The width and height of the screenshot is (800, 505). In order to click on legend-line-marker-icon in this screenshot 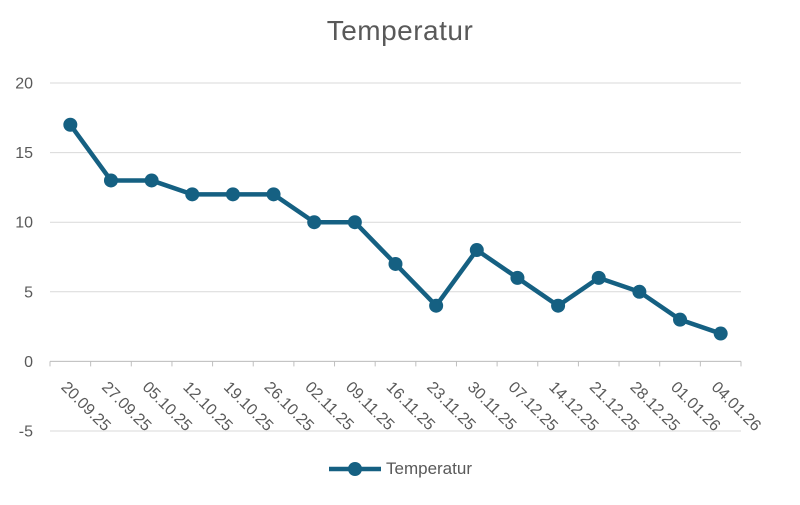, I will do `click(355, 469)`.